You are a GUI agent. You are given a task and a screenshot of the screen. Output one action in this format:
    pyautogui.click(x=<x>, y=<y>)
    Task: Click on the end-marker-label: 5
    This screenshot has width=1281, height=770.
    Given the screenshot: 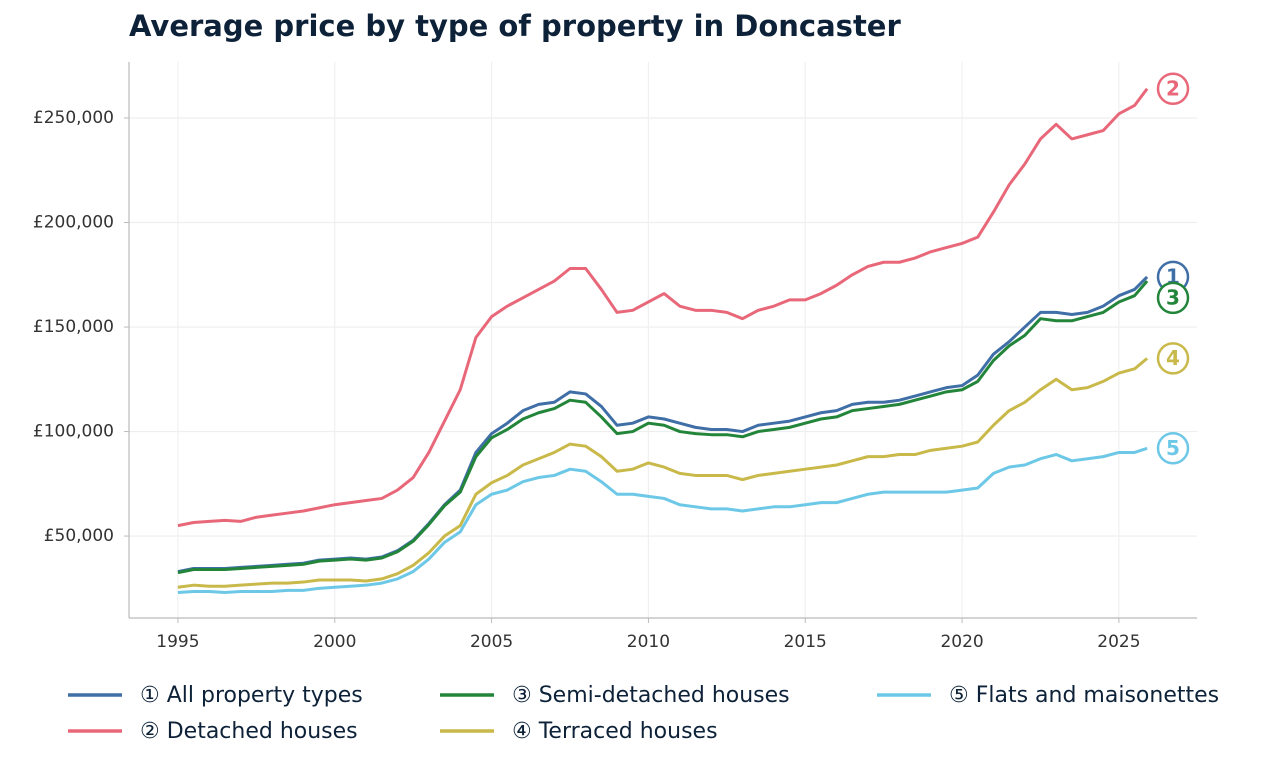 What is the action you would take?
    pyautogui.click(x=1173, y=448)
    